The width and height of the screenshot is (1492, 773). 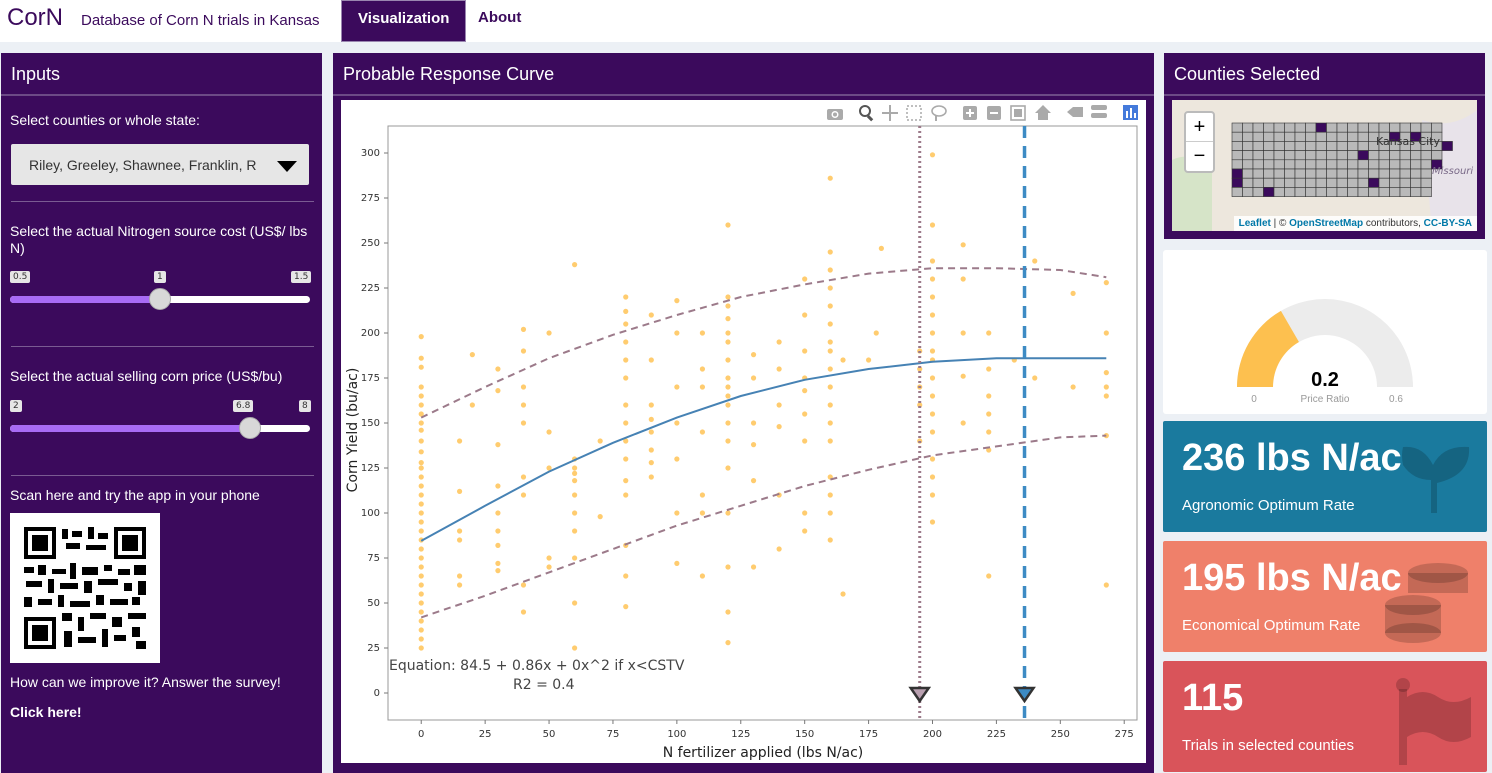 I want to click on economic-optimum-marker, so click(x=920, y=695).